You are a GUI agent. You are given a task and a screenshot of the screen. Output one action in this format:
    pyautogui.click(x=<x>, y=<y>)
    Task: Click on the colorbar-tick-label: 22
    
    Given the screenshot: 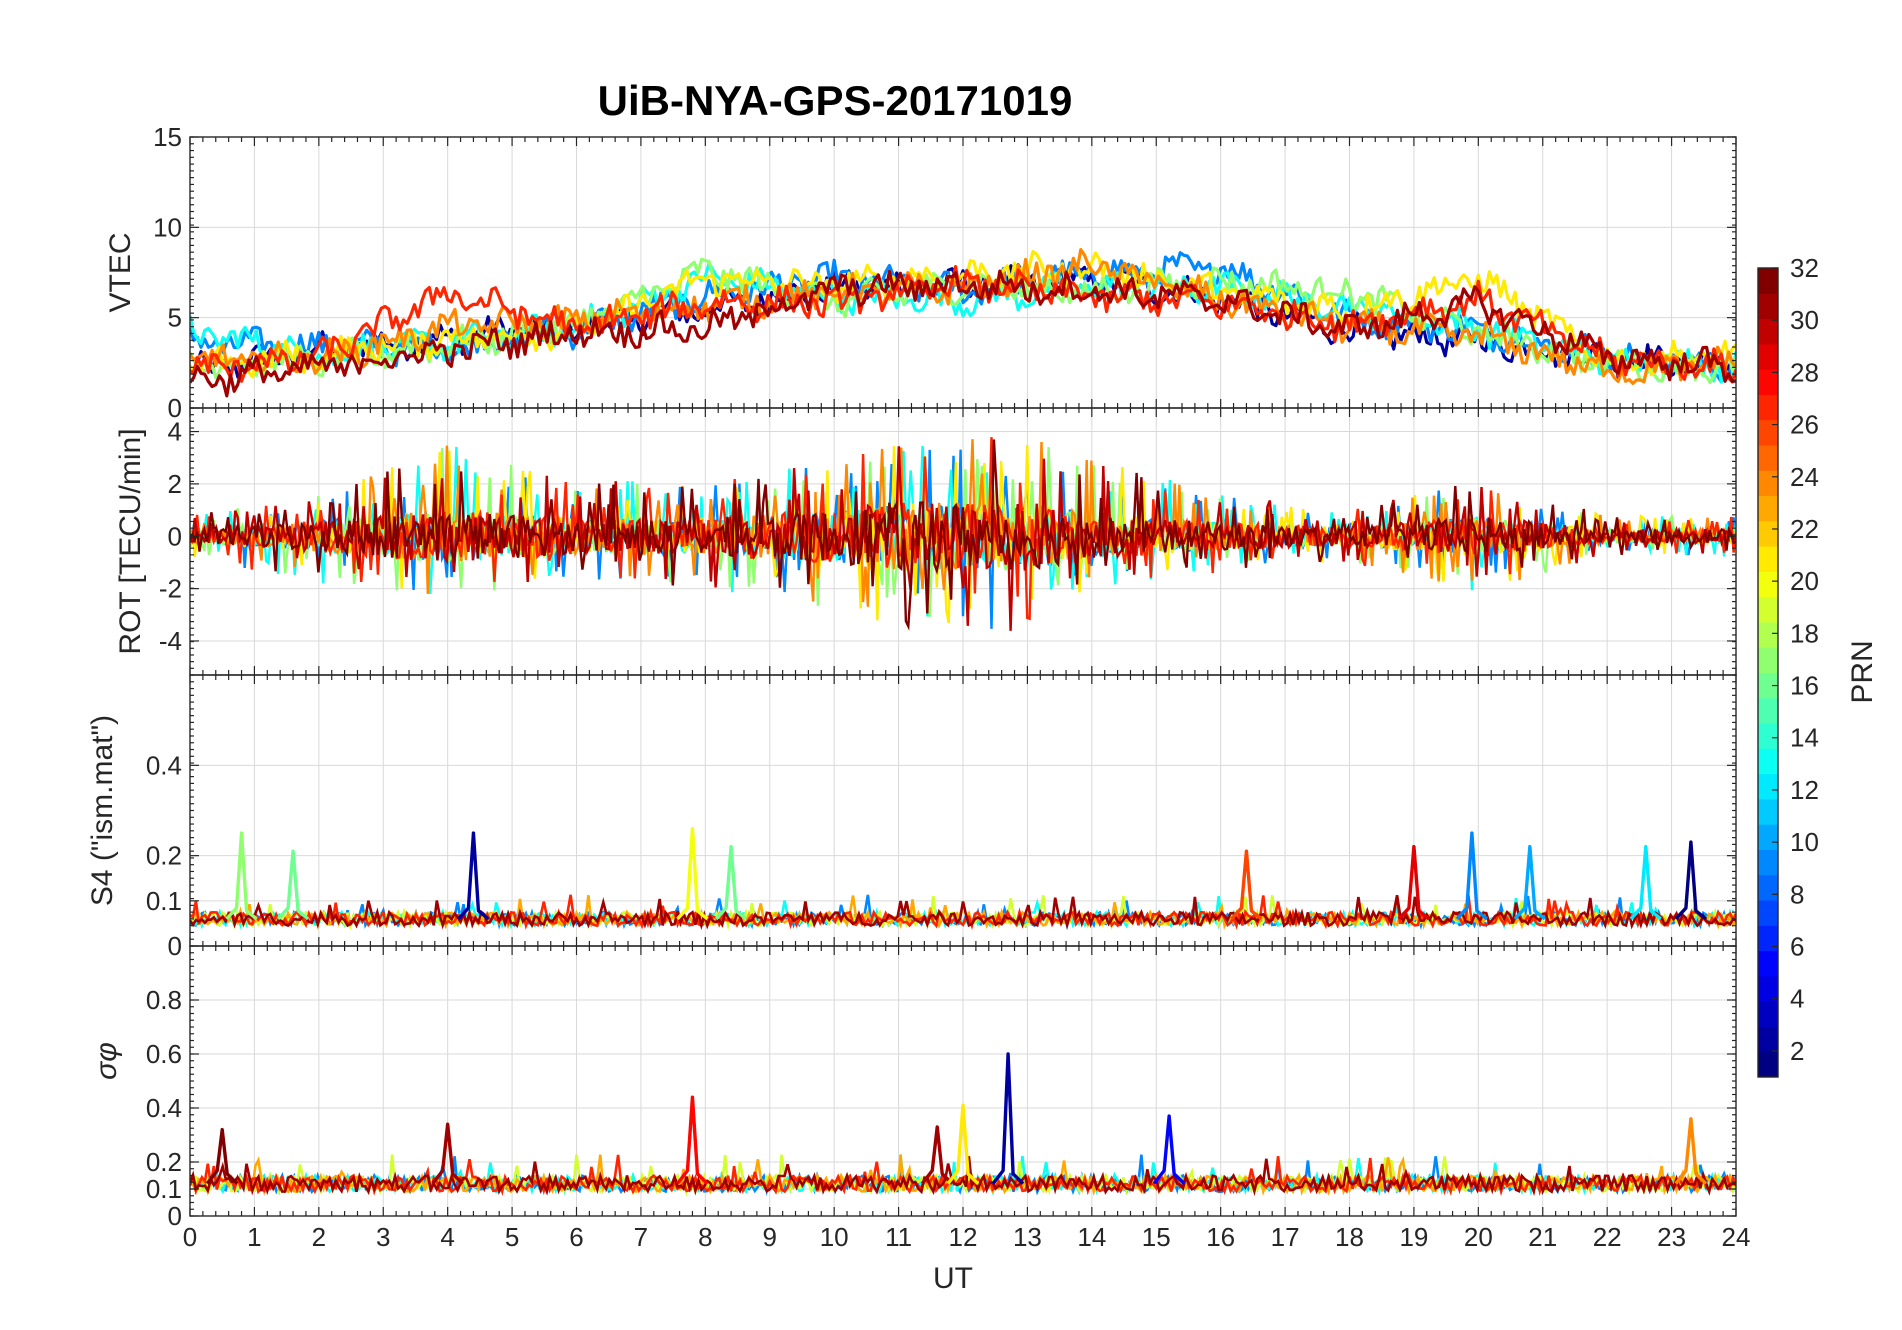 What is the action you would take?
    pyautogui.click(x=1804, y=529)
    